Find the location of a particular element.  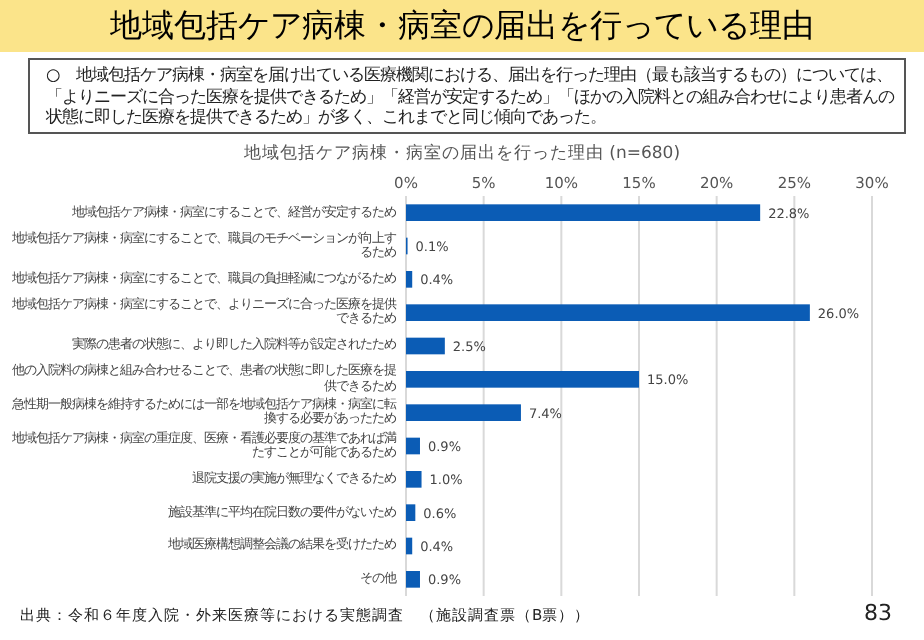

subtitle: 地域包括ケア病棟・病室の届出を行った理由 (n=680) is located at coordinates (462, 155).